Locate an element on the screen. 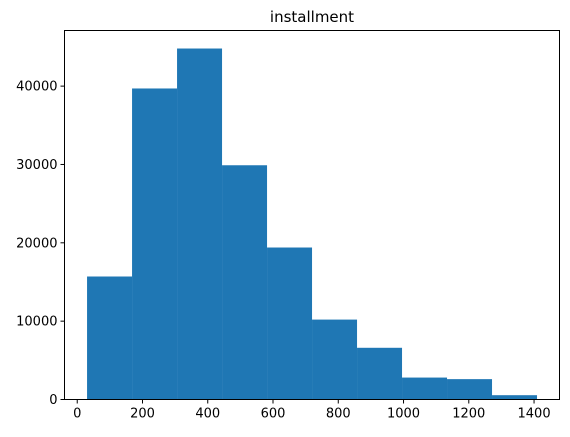 This screenshot has height=437, width=570. x-tick-label-1: 200 is located at coordinates (142, 414).